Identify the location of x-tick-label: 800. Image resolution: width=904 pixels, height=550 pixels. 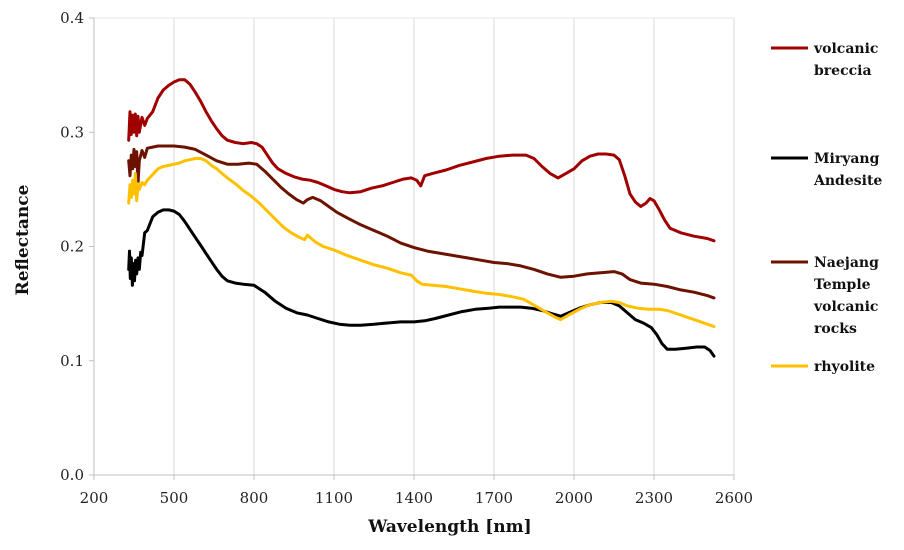
(254, 498).